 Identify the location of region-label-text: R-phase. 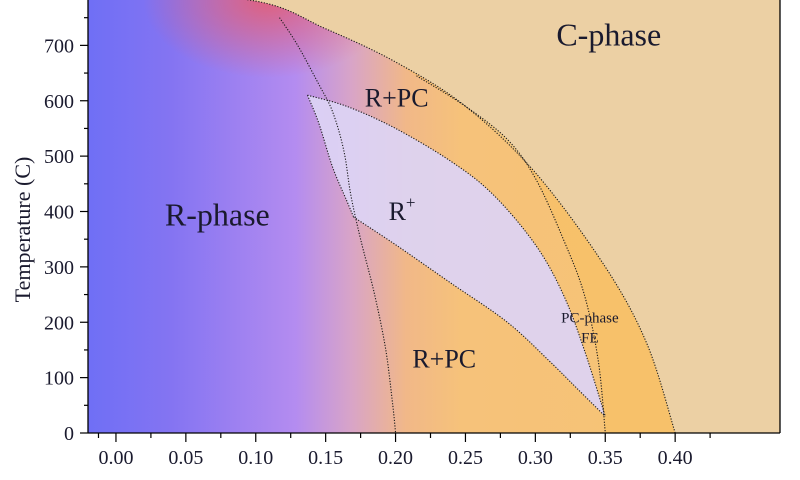
(217, 214).